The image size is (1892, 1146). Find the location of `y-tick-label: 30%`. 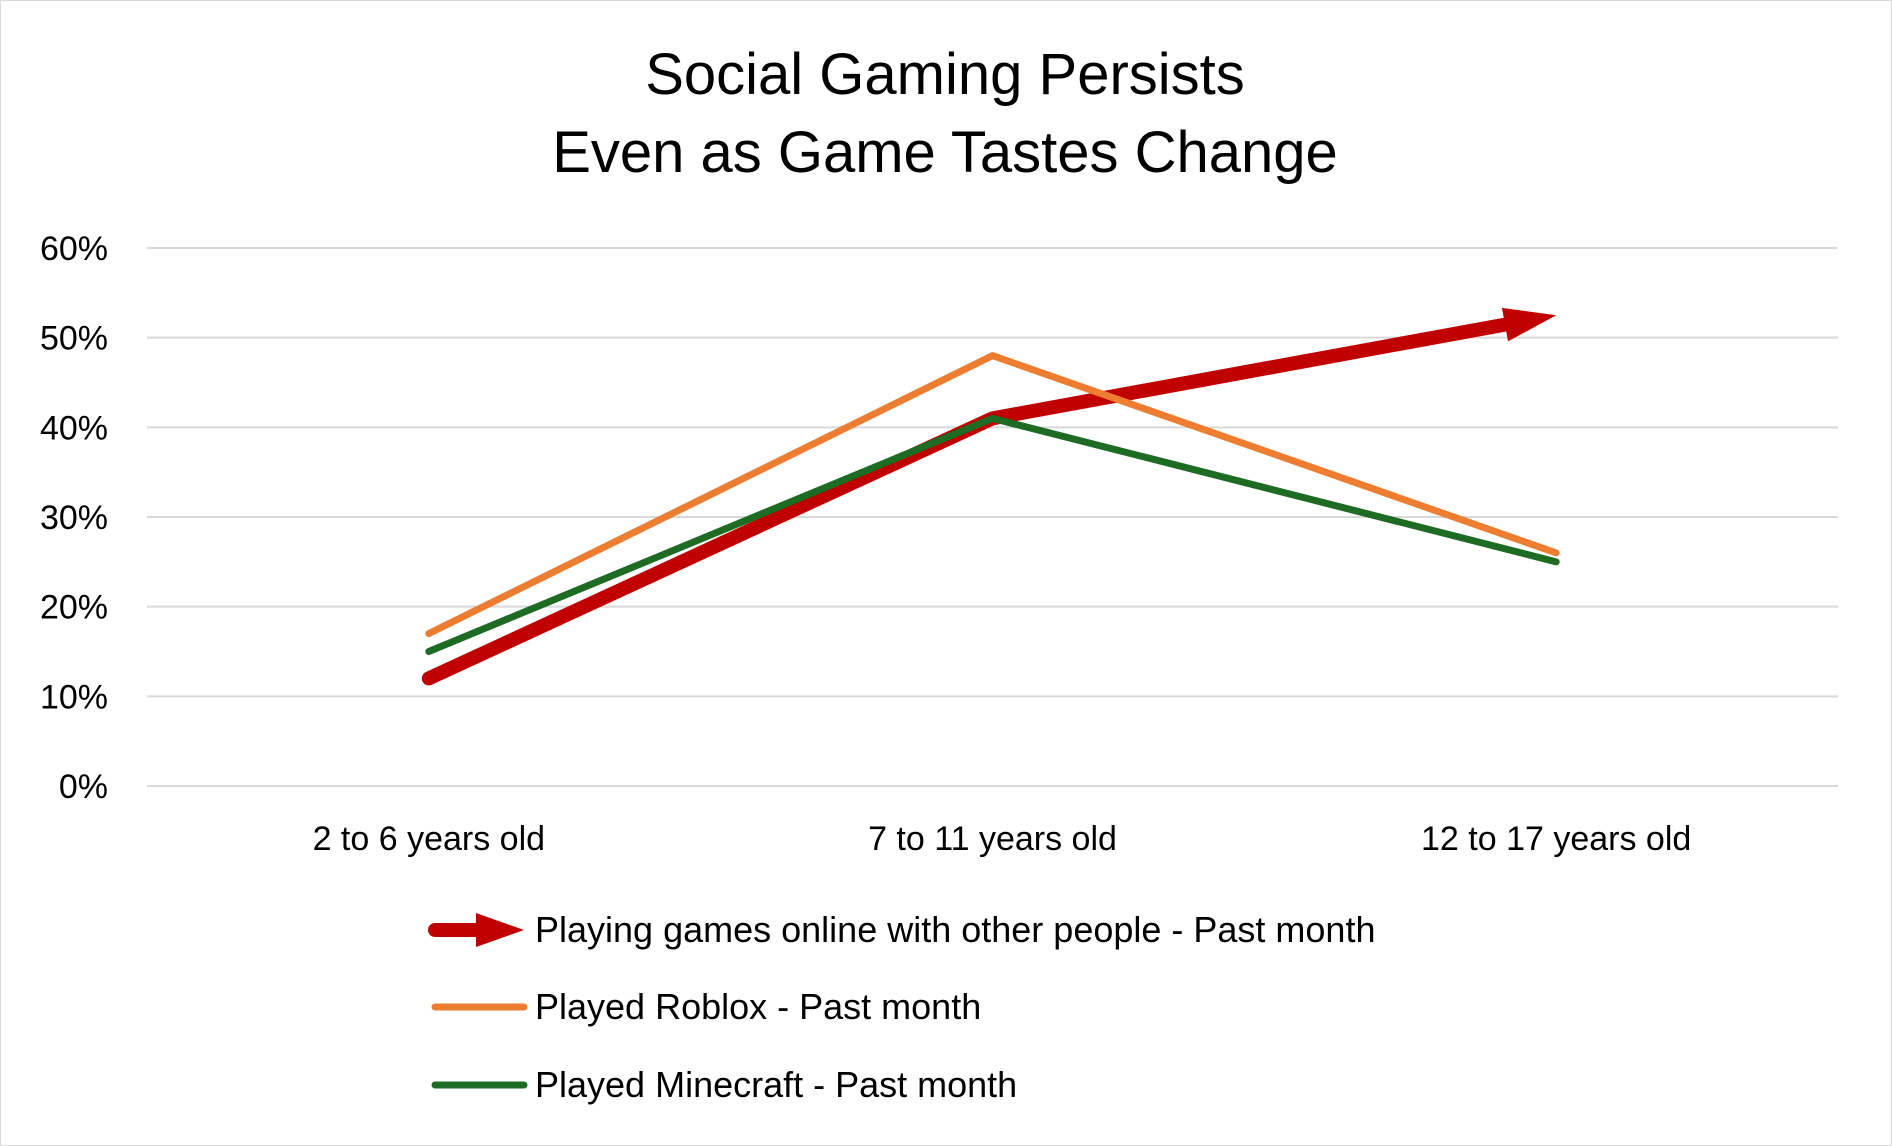

y-tick-label: 30% is located at coordinates (74, 518).